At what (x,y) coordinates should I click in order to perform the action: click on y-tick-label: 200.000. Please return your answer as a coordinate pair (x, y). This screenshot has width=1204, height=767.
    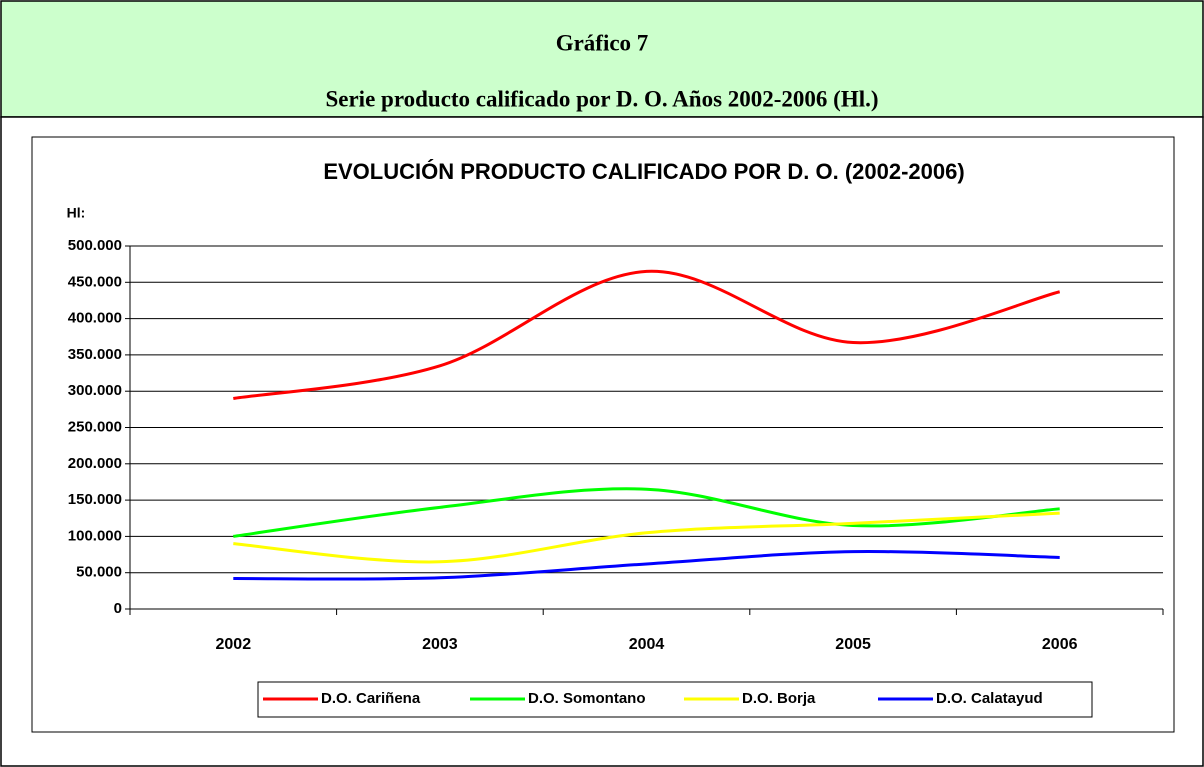
    Looking at the image, I should click on (95, 463).